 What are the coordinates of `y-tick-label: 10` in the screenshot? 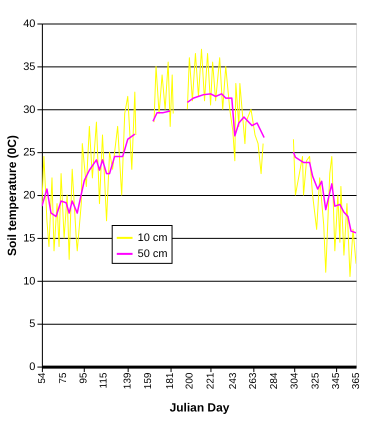 It's located at (29, 281).